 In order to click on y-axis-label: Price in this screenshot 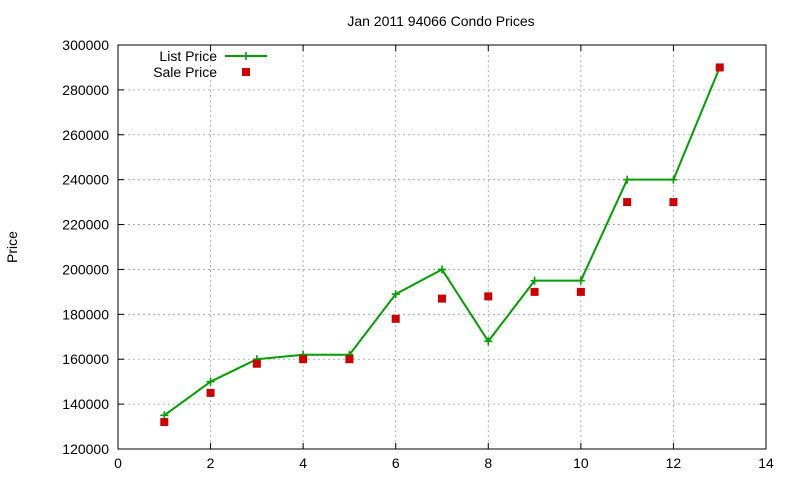, I will do `click(12, 247)`.